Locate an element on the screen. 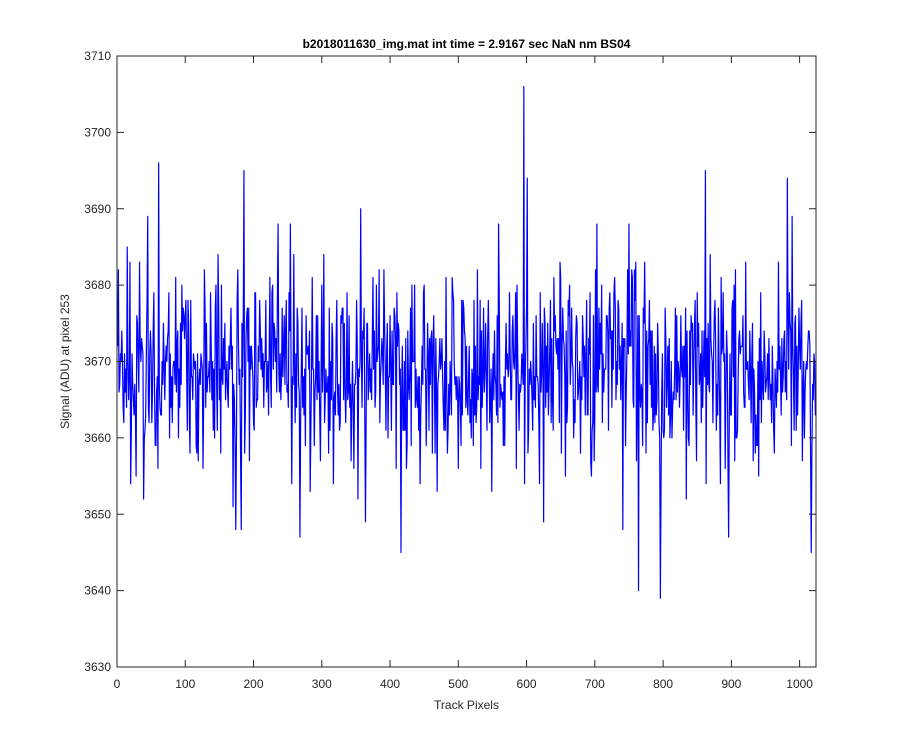  x-tick-label: 1000 is located at coordinates (799, 684).